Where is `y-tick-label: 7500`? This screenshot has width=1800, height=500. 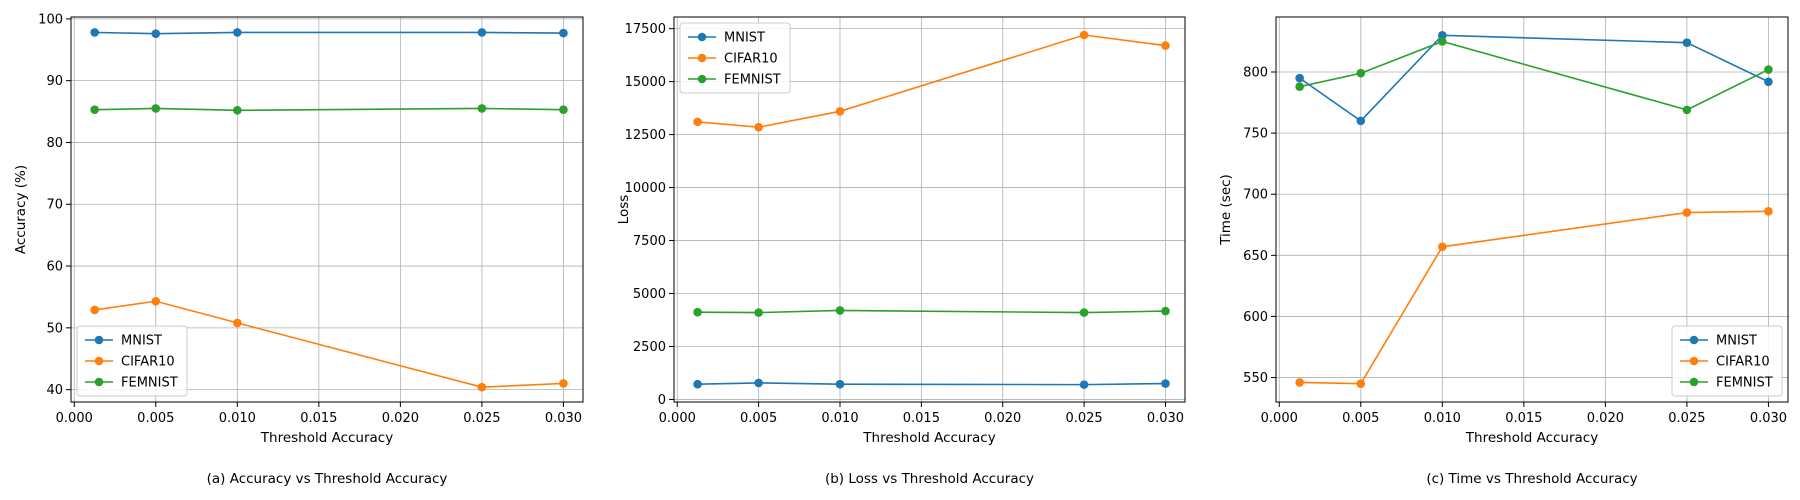
y-tick-label: 7500 is located at coordinates (649, 241).